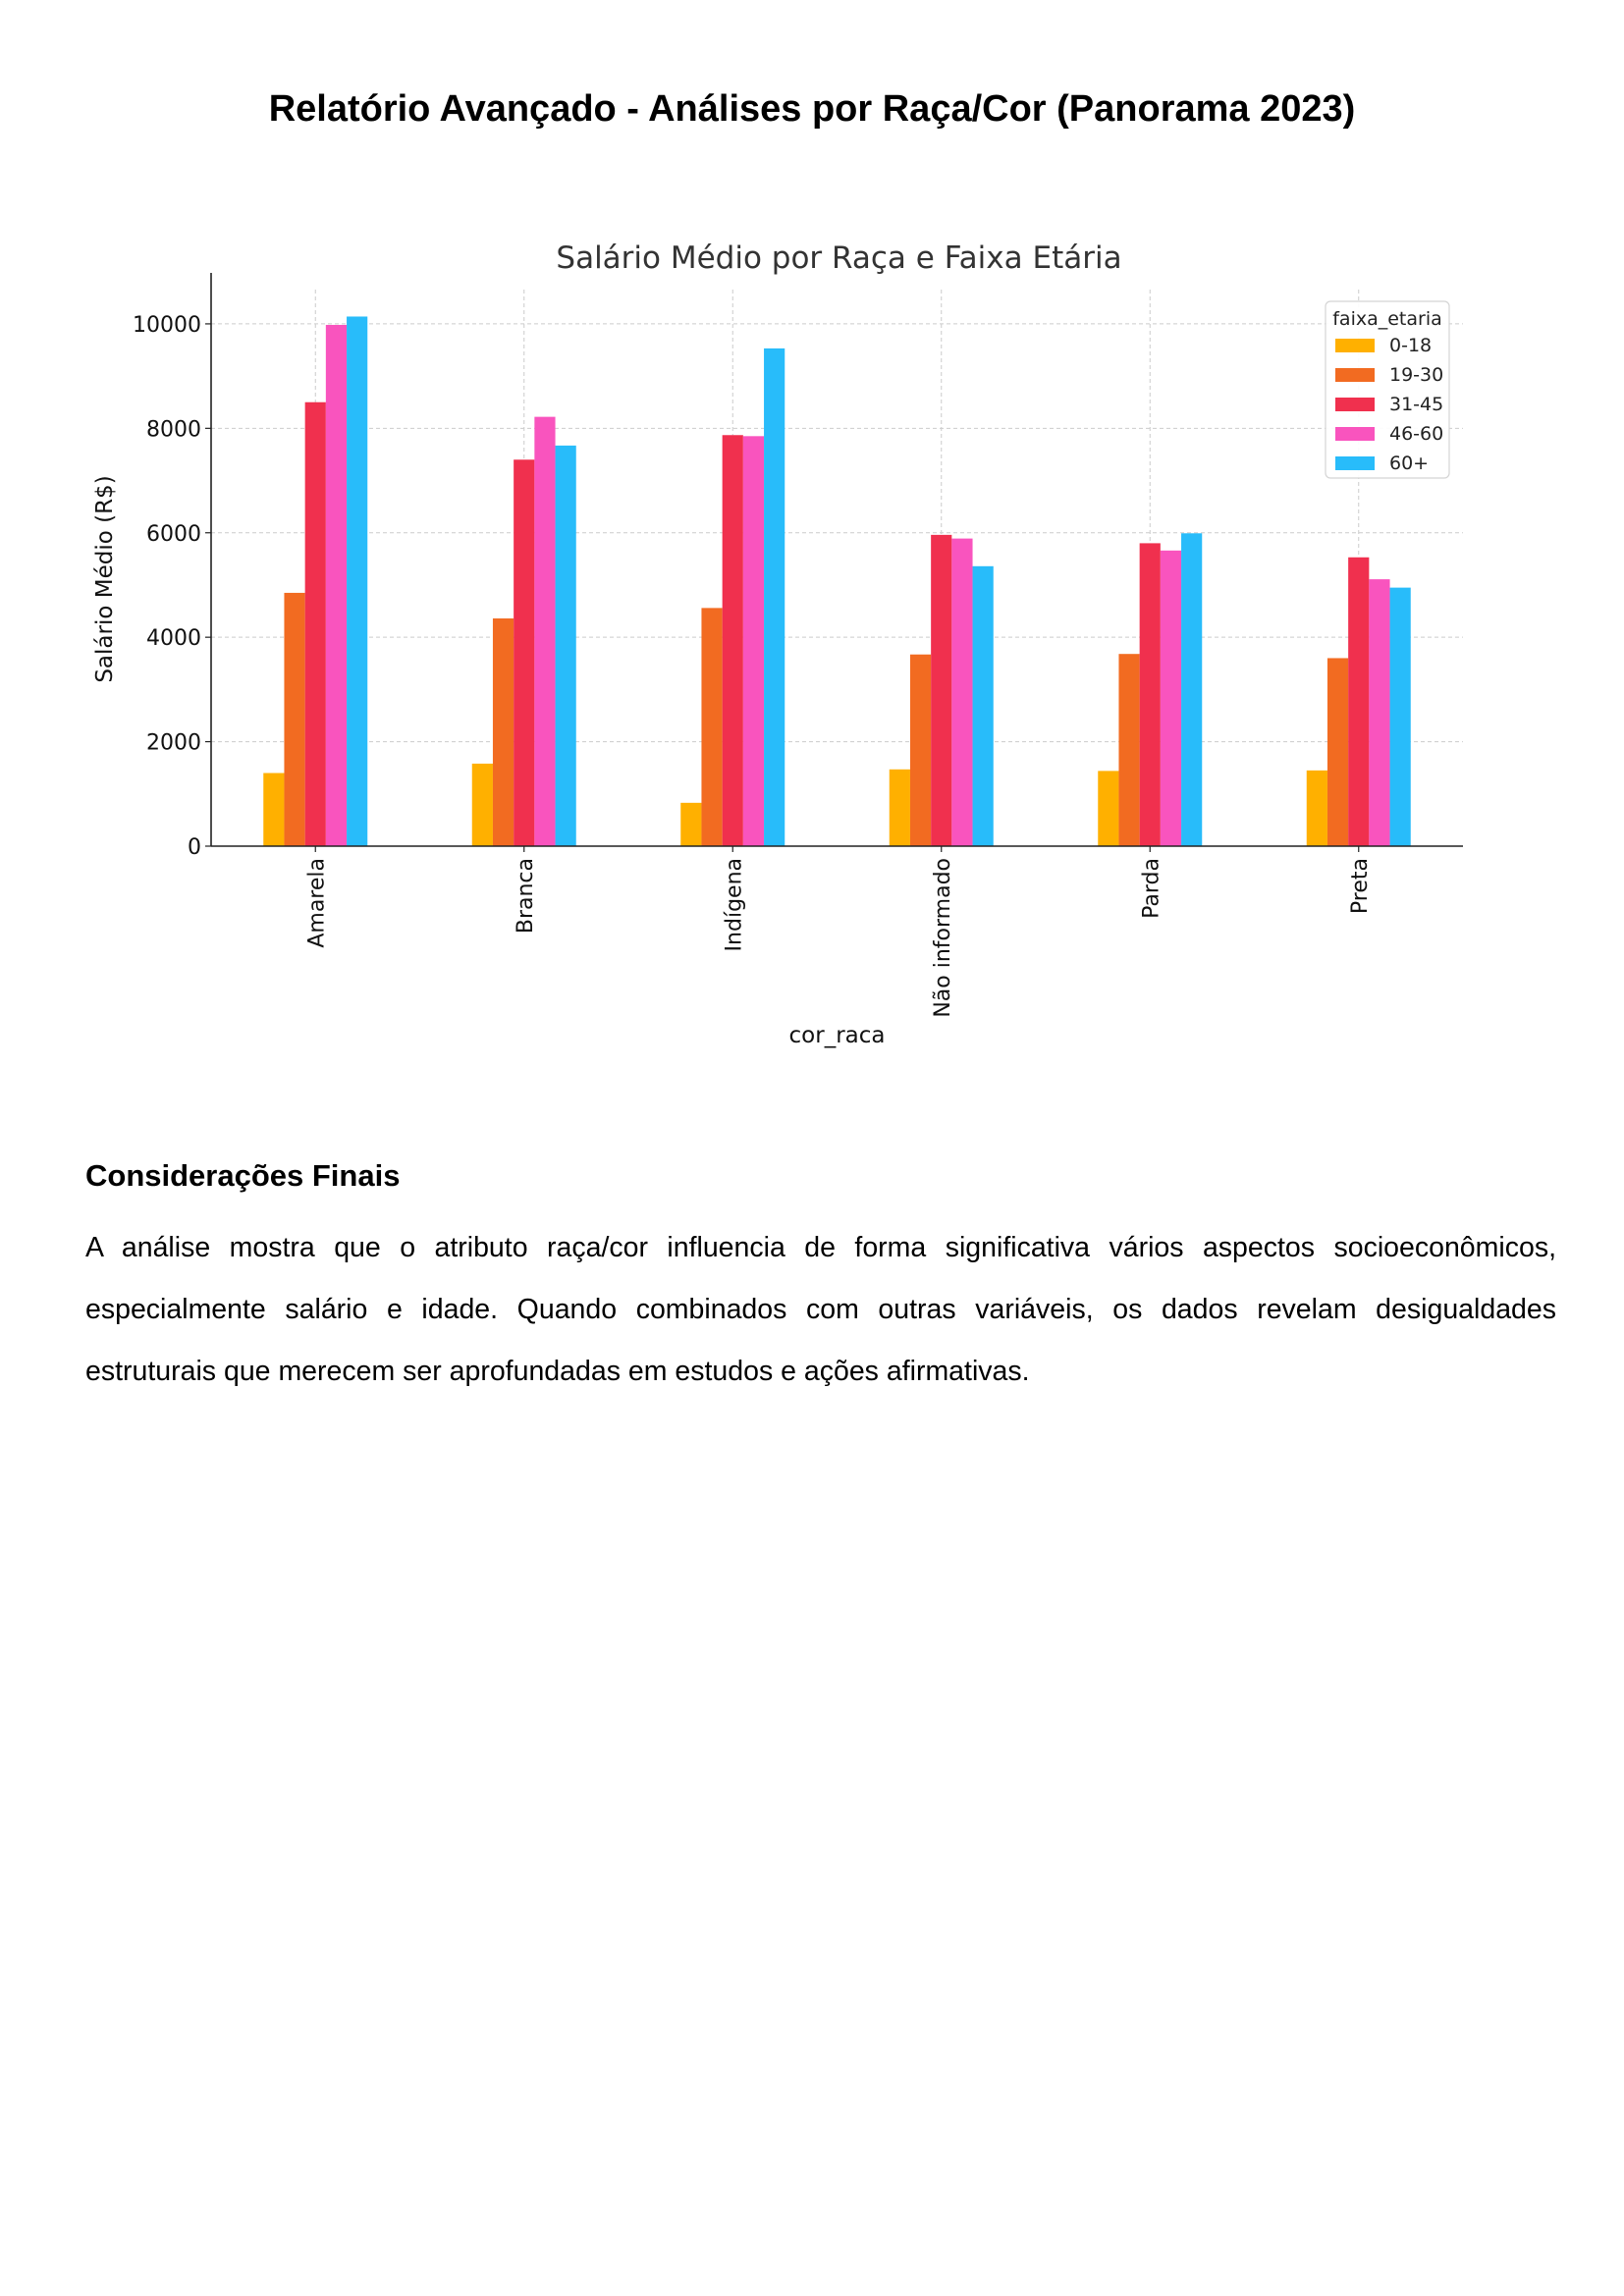  What do you see at coordinates (1416, 375) in the screenshot?
I see `legend-label: 19-30` at bounding box center [1416, 375].